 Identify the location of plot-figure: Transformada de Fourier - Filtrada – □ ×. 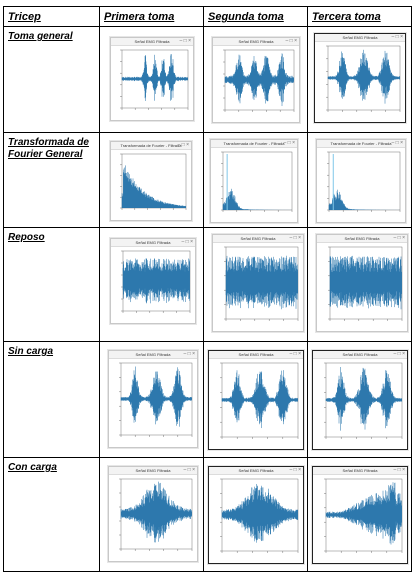
(151, 180).